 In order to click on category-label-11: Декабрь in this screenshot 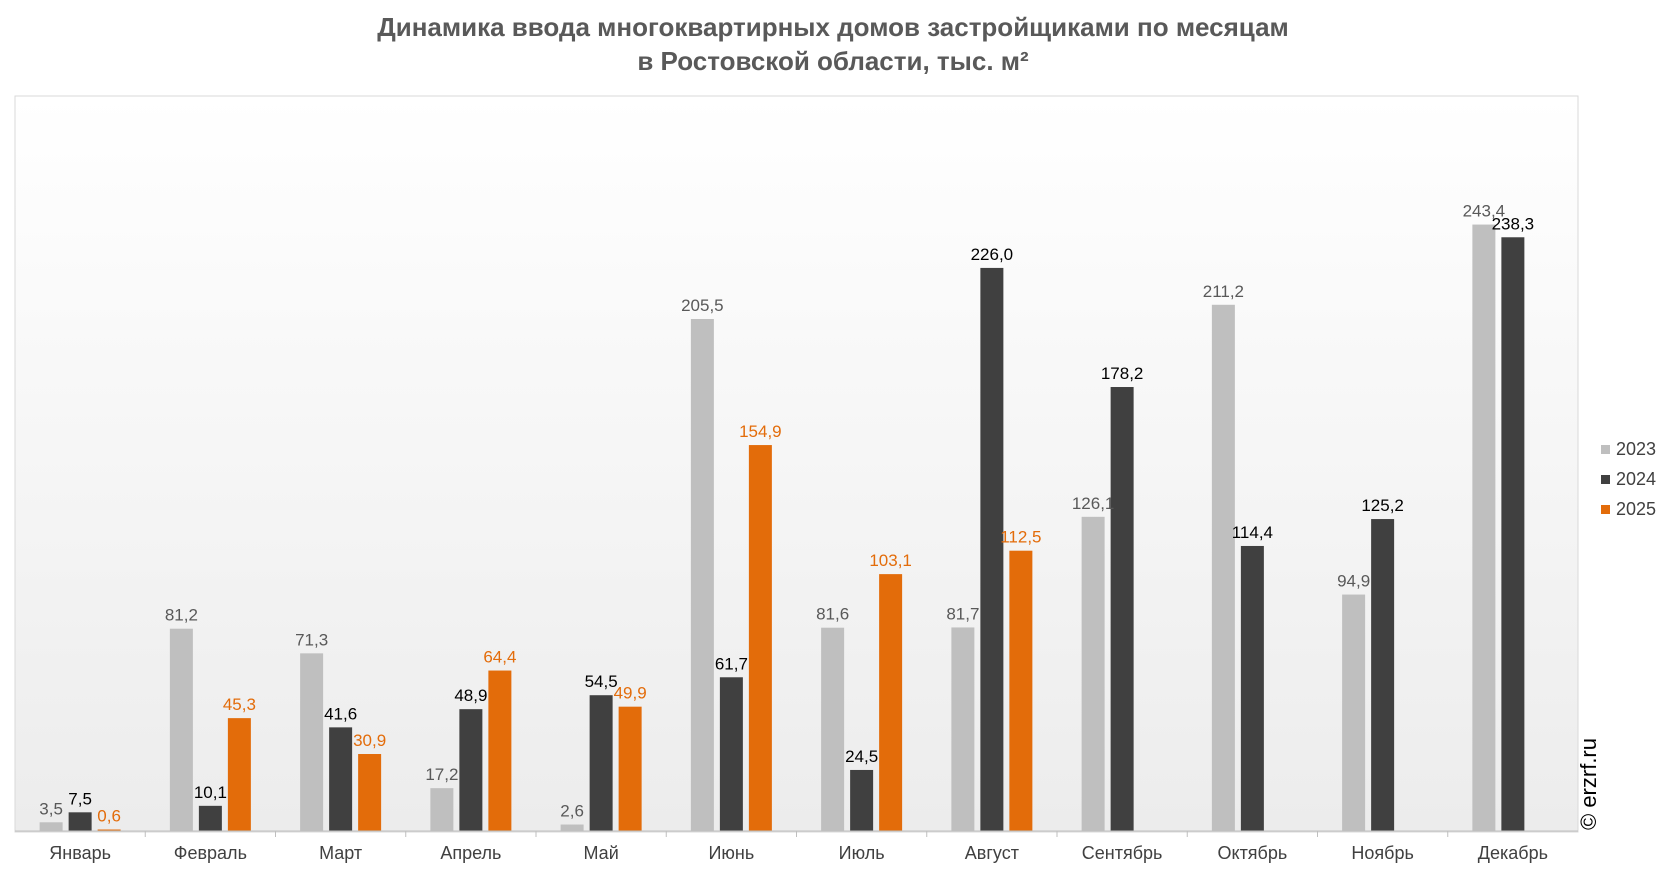, I will do `click(1513, 853)`.